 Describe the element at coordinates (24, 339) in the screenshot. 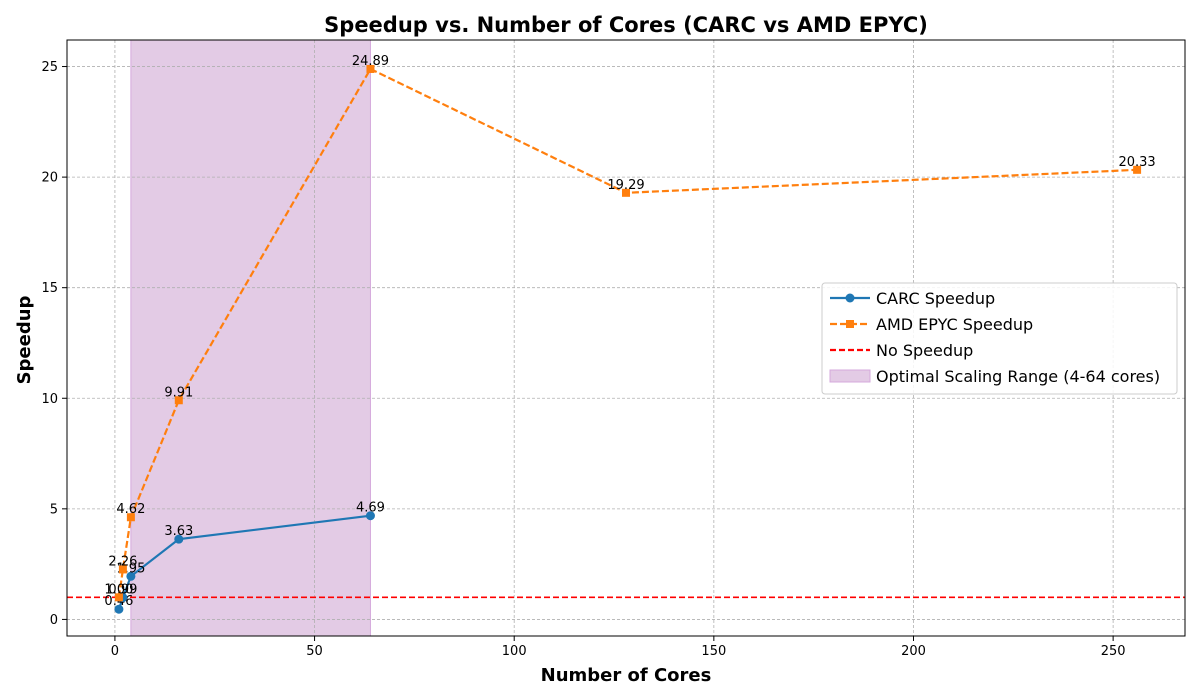

I see `y-axis-label: Speedup` at that location.